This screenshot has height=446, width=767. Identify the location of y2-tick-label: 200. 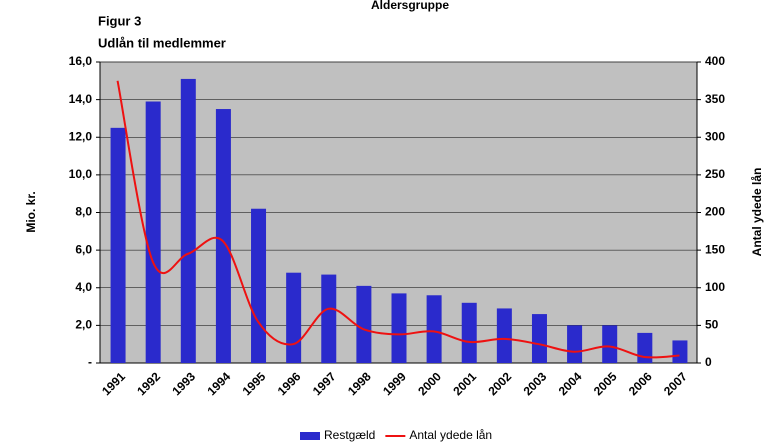
(715, 212).